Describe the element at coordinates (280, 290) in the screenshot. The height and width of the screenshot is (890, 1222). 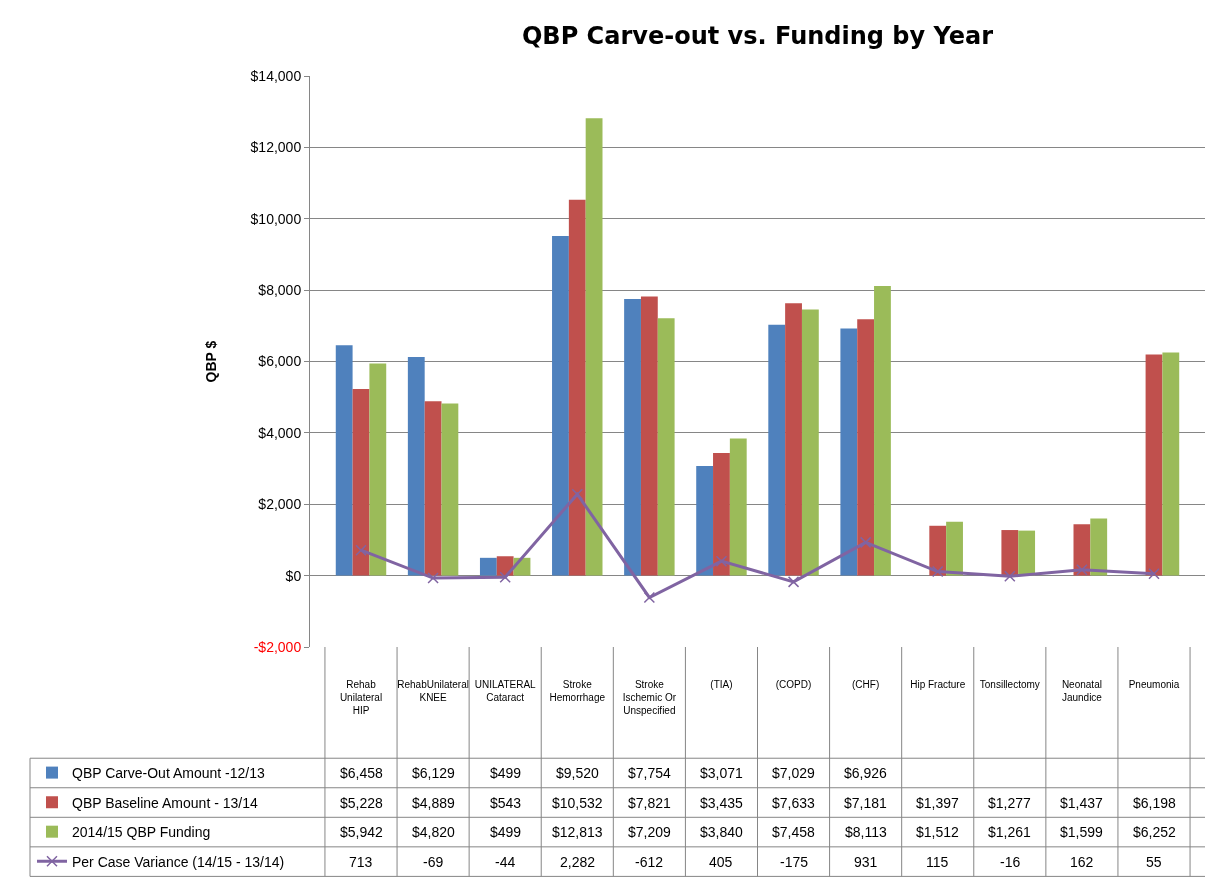
I see `y-tick-label: $8,000` at that location.